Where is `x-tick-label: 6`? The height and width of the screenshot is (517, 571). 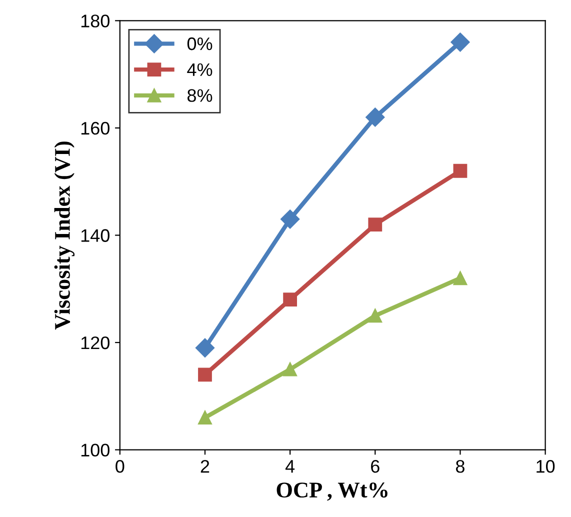
x-tick-label: 6 is located at coordinates (375, 466).